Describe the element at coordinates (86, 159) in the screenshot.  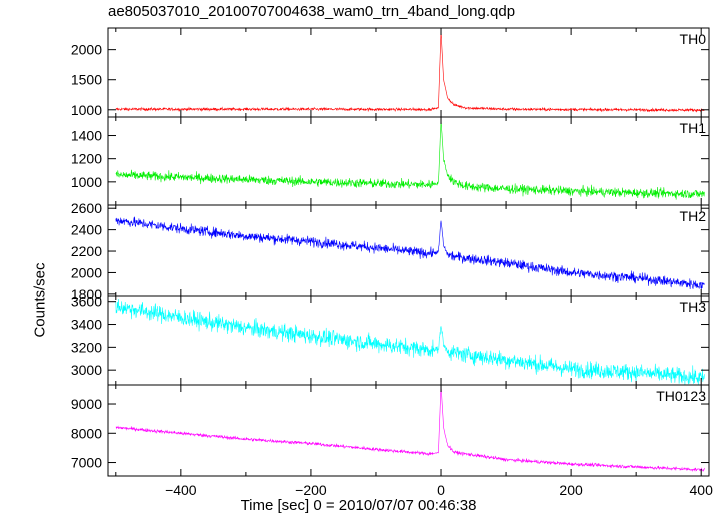
I see `y-tick-label-th1: 1200` at that location.